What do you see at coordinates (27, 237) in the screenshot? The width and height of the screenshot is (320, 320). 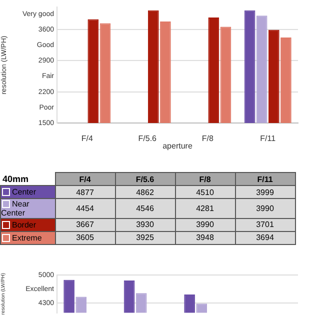 I see `legend-label: Extreme` at bounding box center [27, 237].